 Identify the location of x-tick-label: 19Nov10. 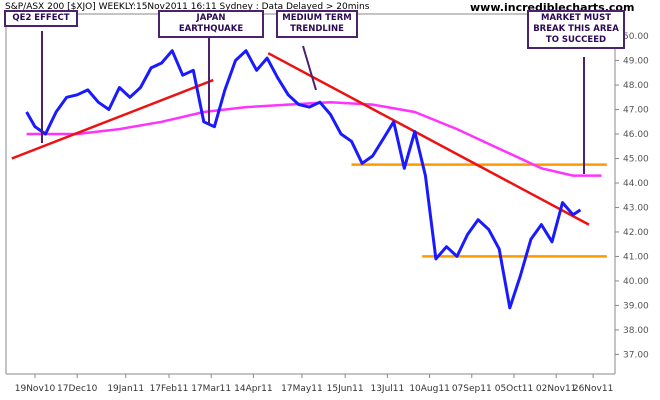
(35, 389).